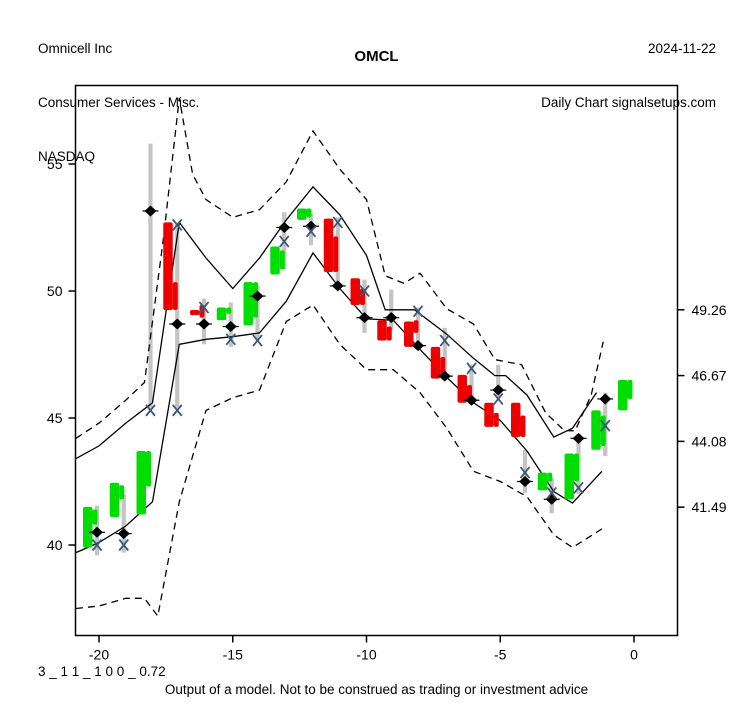 The width and height of the screenshot is (753, 708). What do you see at coordinates (500, 655) in the screenshot?
I see `bottom-tick-label--5: -5` at bounding box center [500, 655].